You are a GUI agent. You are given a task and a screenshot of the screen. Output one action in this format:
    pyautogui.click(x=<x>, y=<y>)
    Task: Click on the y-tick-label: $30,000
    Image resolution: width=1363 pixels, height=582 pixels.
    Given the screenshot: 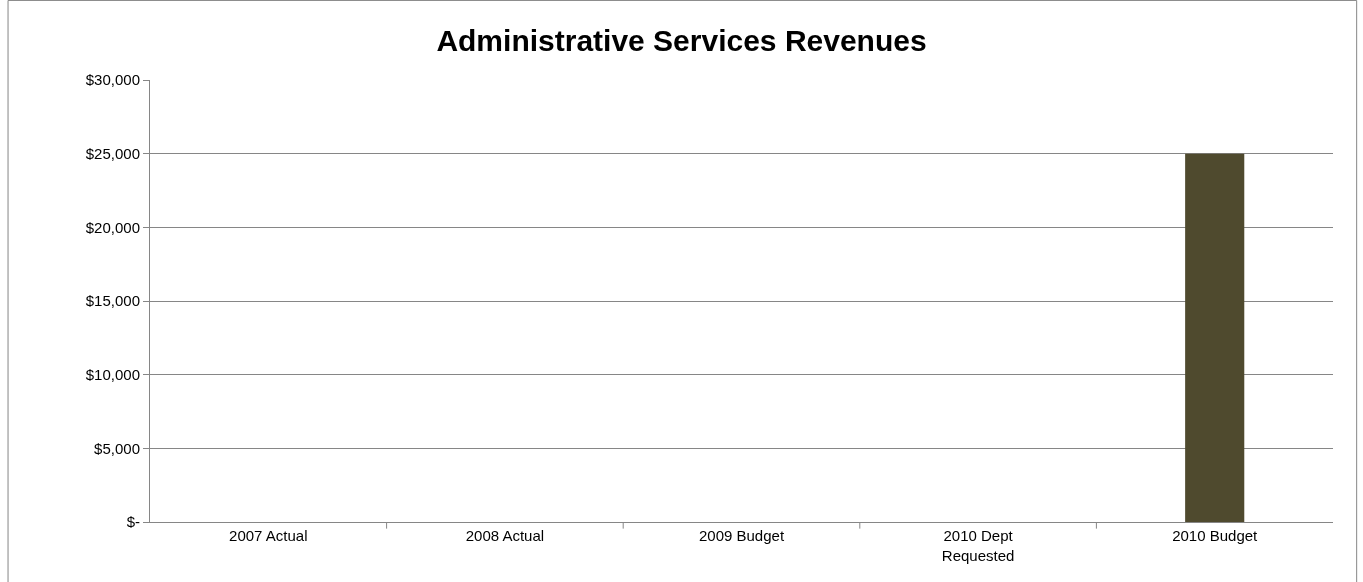 What is the action you would take?
    pyautogui.click(x=112, y=80)
    